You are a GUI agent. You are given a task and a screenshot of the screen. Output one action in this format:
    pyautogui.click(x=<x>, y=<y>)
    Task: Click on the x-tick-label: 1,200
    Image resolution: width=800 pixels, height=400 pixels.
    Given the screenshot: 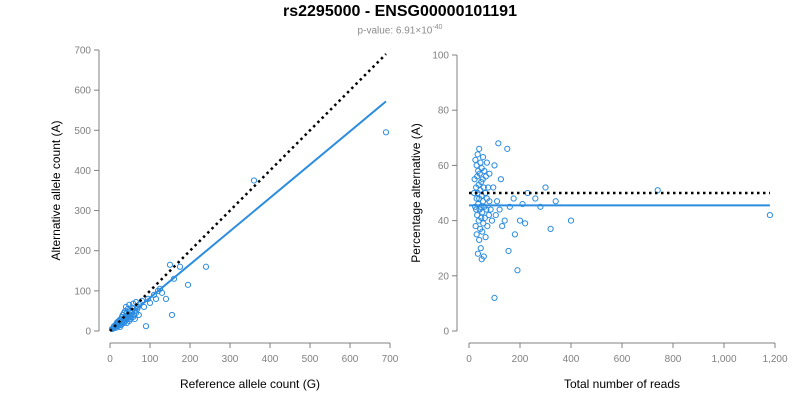 What is the action you would take?
    pyautogui.click(x=774, y=359)
    